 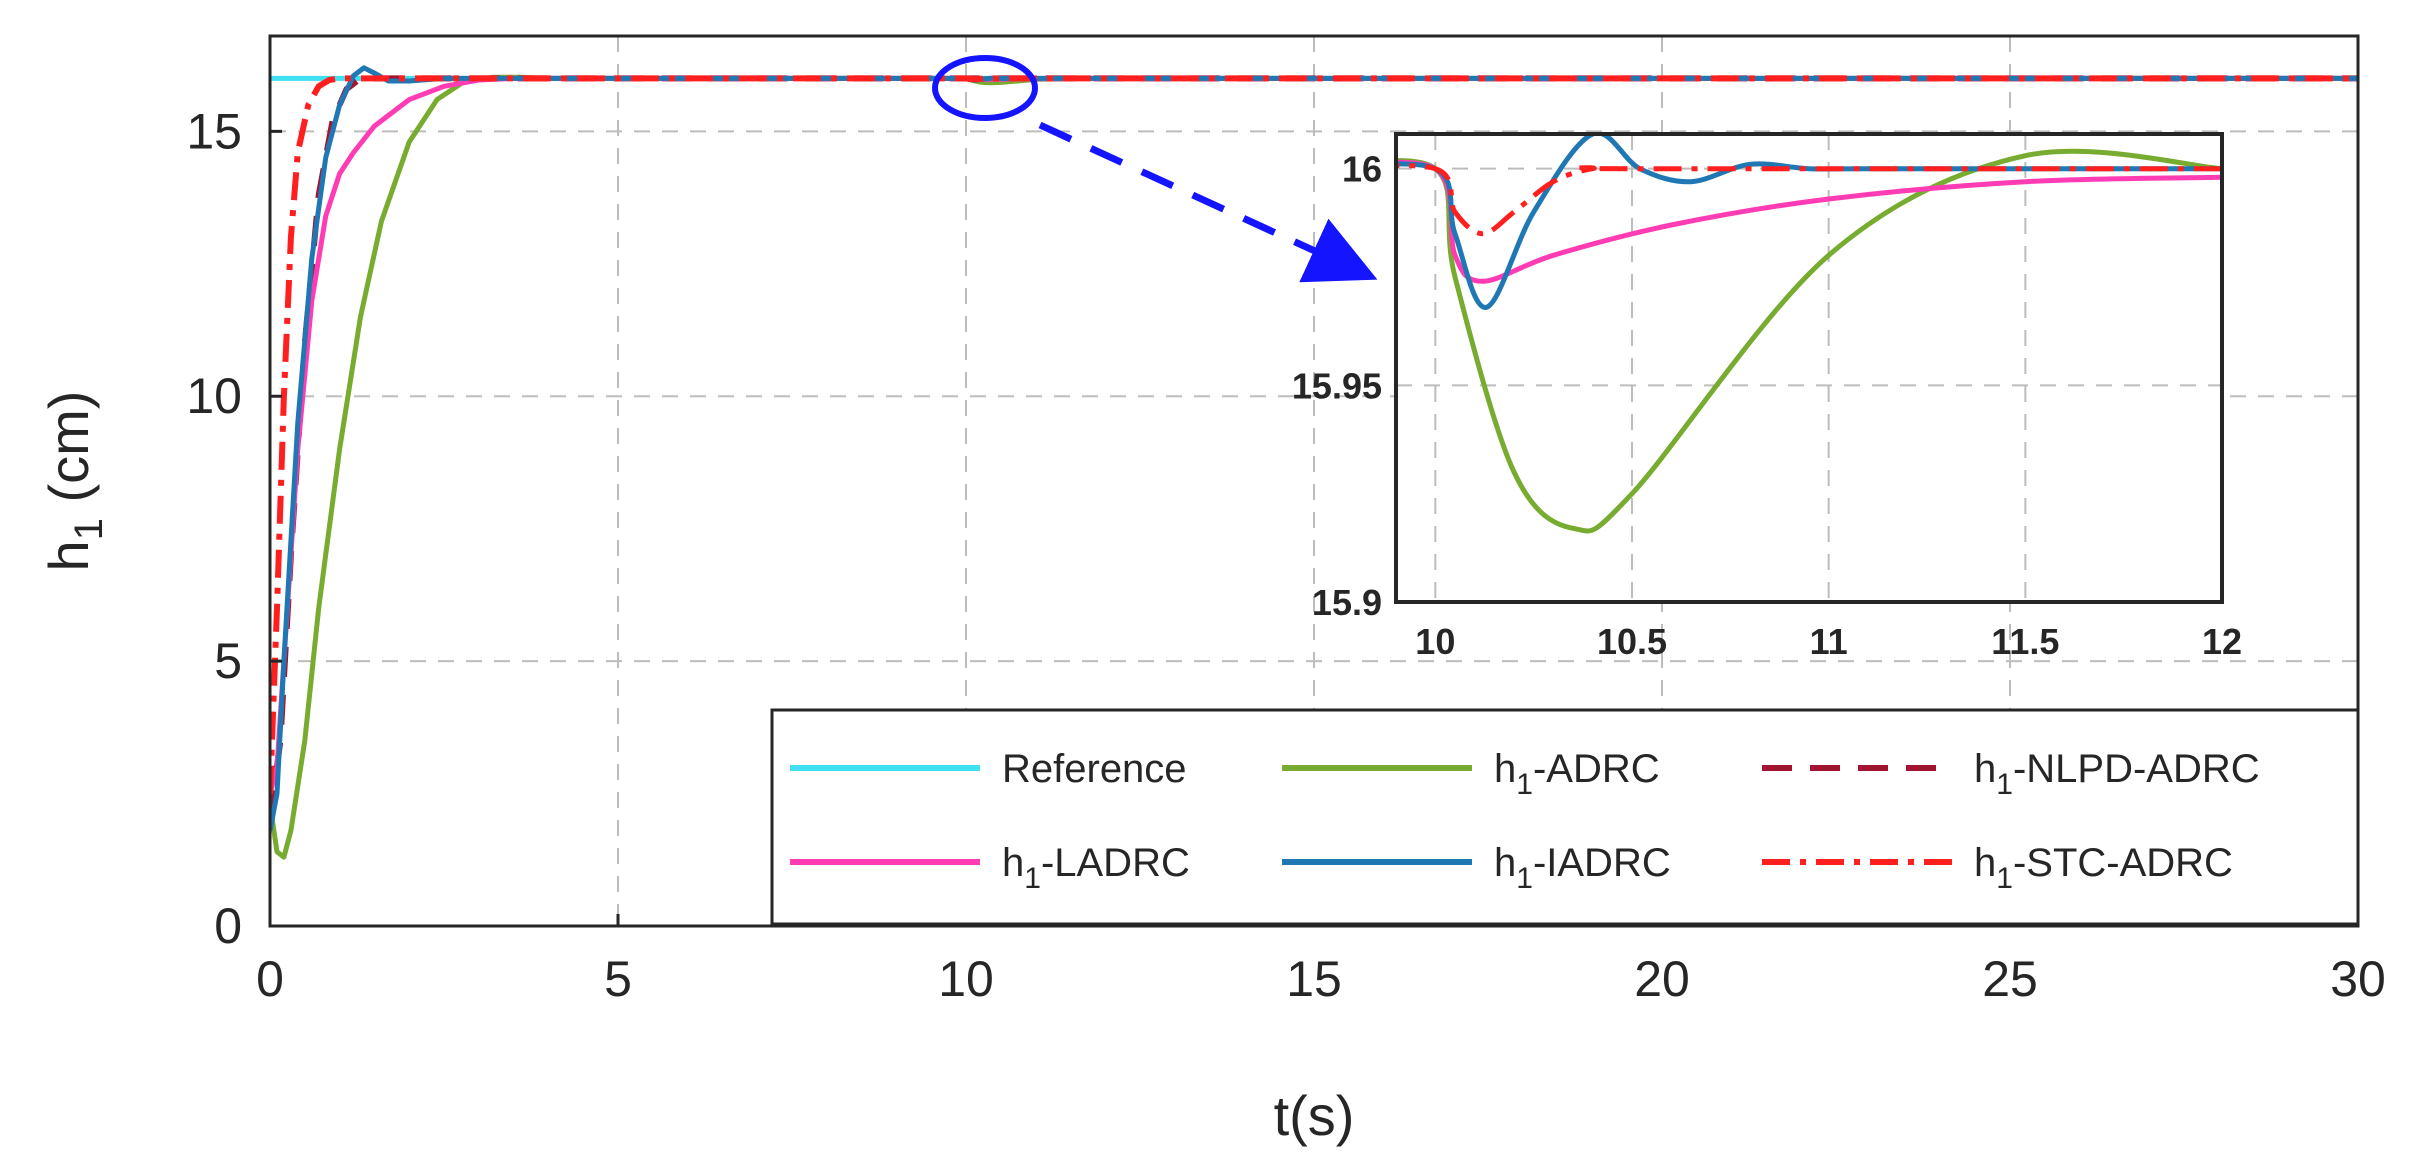 What do you see at coordinates (1347, 602) in the screenshot?
I see `inset-y-tick-label-15-9: 15.9` at bounding box center [1347, 602].